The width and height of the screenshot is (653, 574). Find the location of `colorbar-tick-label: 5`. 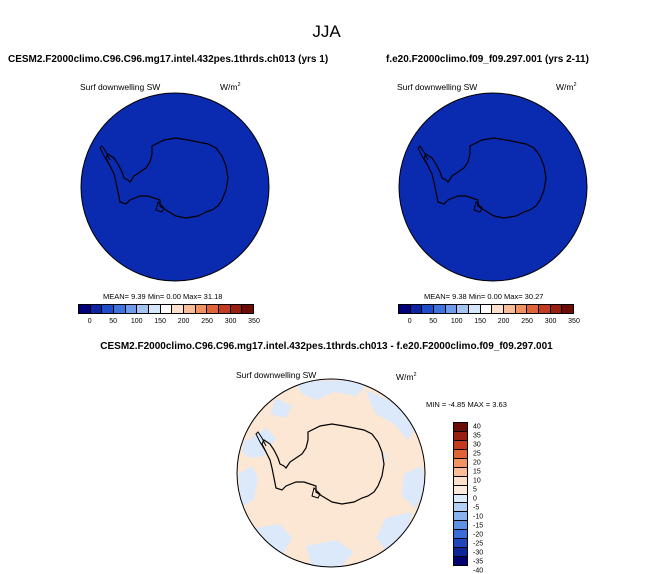

colorbar-tick-label: 5 is located at coordinates (475, 489).